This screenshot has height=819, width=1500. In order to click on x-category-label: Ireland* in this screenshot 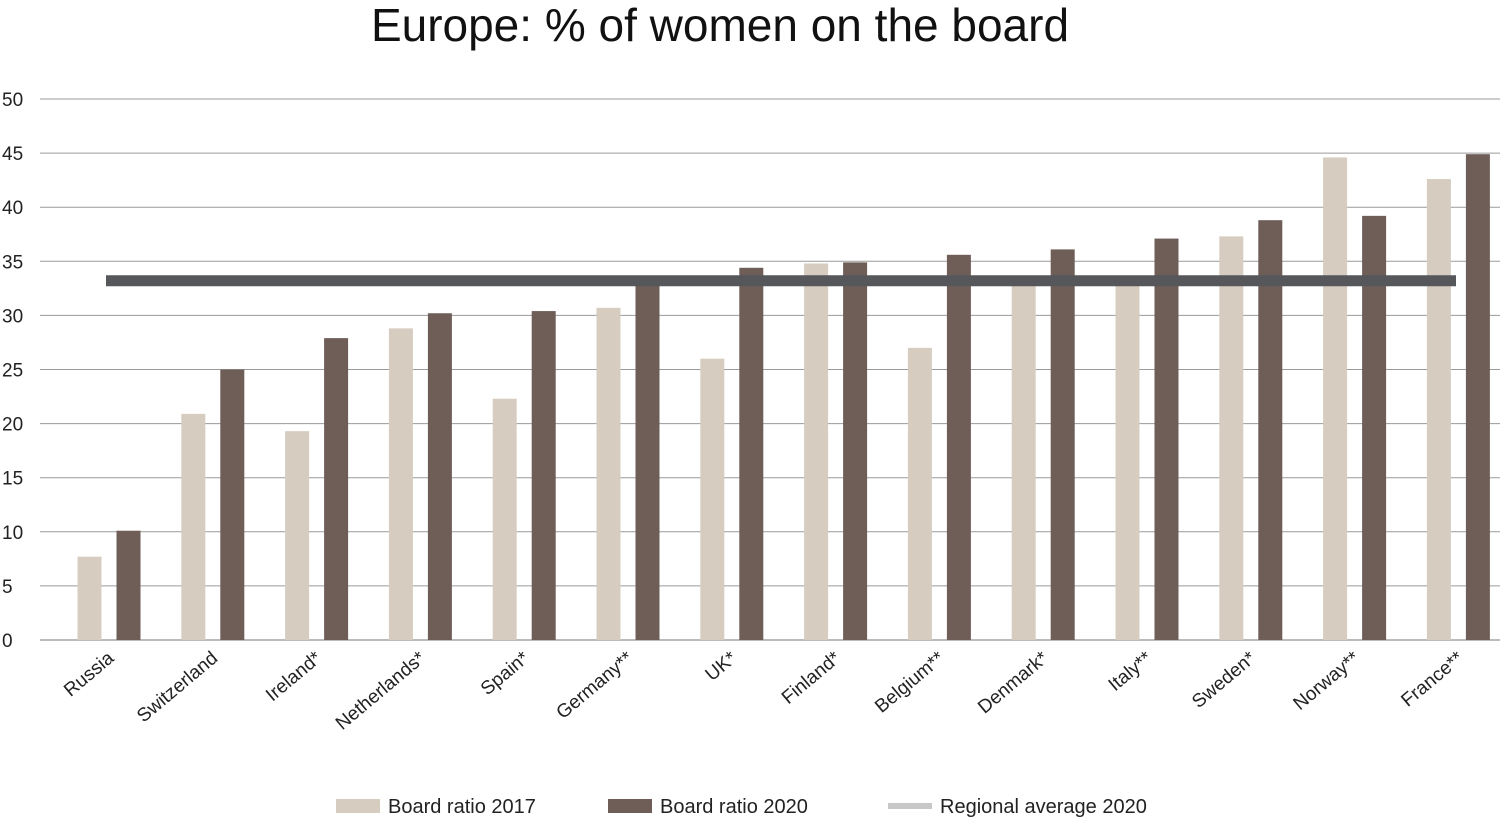, I will do `click(294, 676)`.